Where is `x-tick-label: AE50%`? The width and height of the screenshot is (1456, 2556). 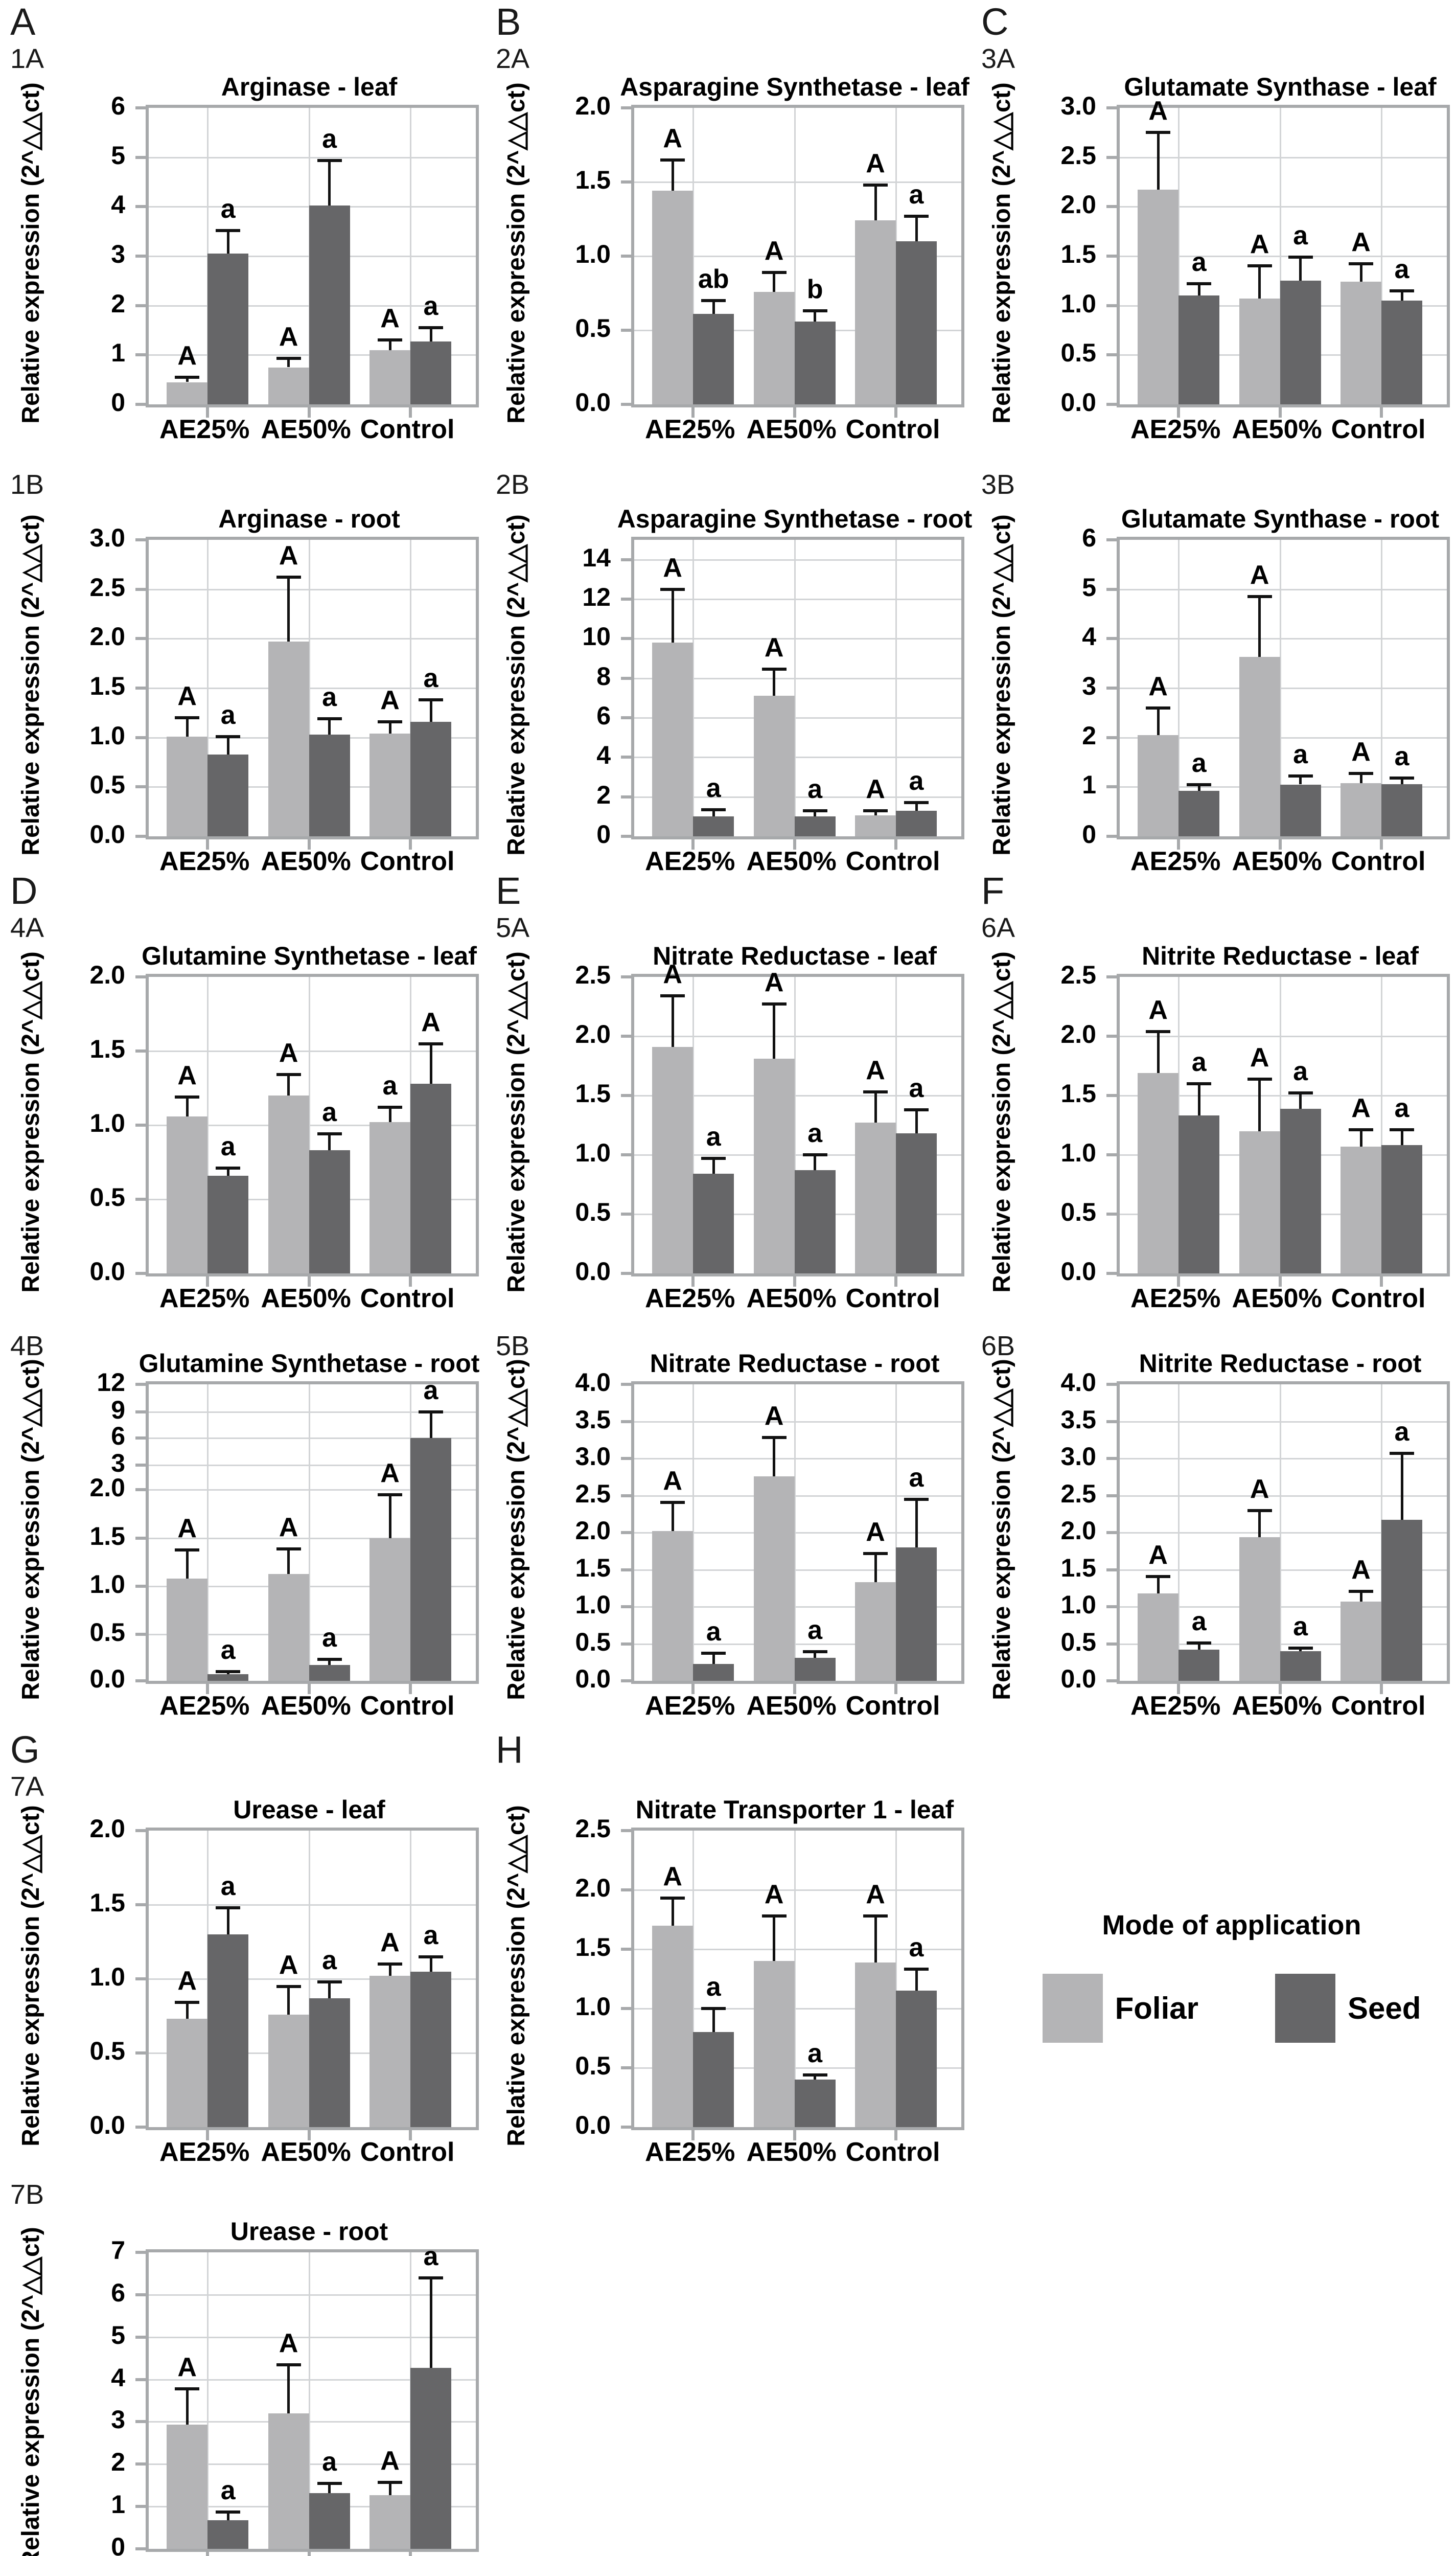
x-tick-label: AE50% is located at coordinates (306, 1298).